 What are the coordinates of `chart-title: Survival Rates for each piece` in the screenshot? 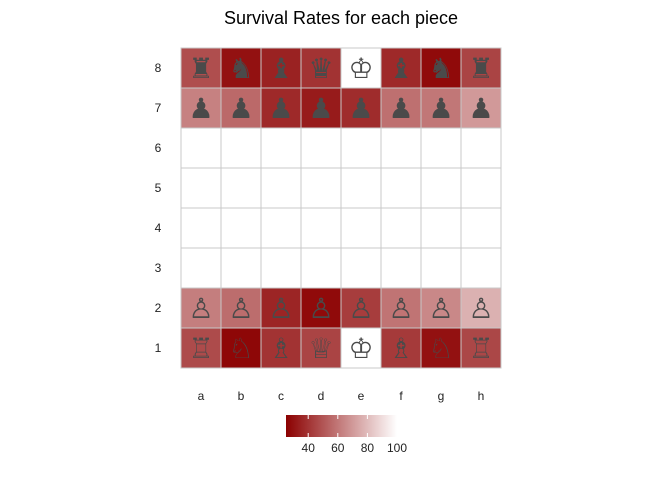 It's located at (341, 18).